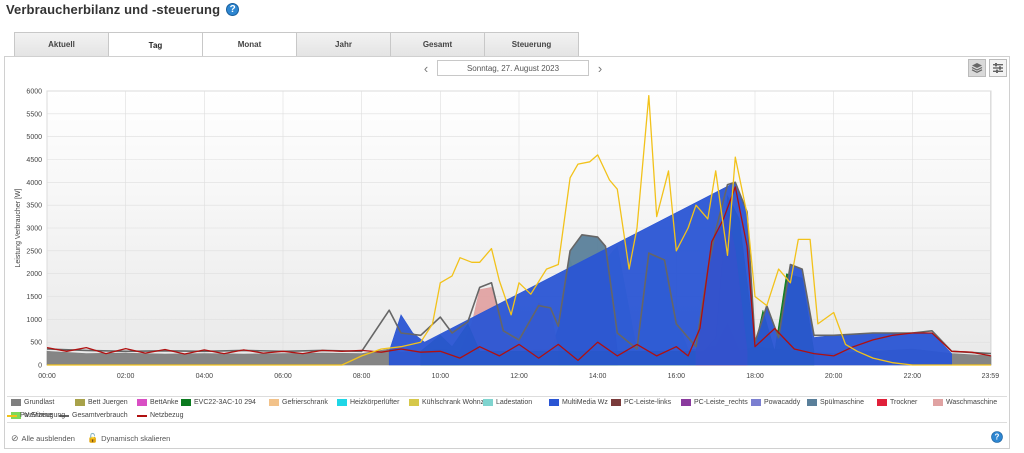 The height and width of the screenshot is (453, 1024). Describe the element at coordinates (61, 44) in the screenshot. I see `tab-aktuell: Aktuell` at that location.